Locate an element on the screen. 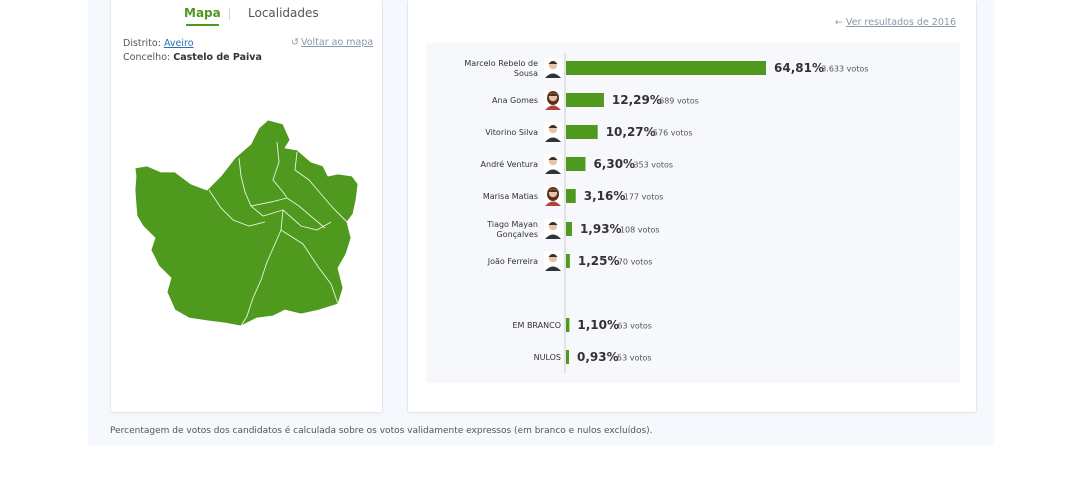 This screenshot has width=1080, height=490. map-region is located at coordinates (246, 223).